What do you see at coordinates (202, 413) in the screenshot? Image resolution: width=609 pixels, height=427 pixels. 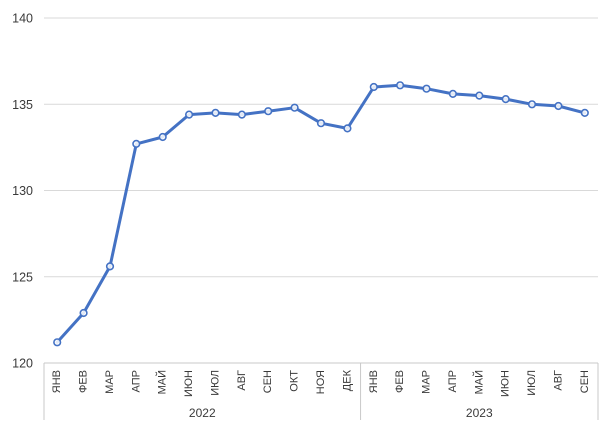 I see `year-label: 2022` at bounding box center [202, 413].